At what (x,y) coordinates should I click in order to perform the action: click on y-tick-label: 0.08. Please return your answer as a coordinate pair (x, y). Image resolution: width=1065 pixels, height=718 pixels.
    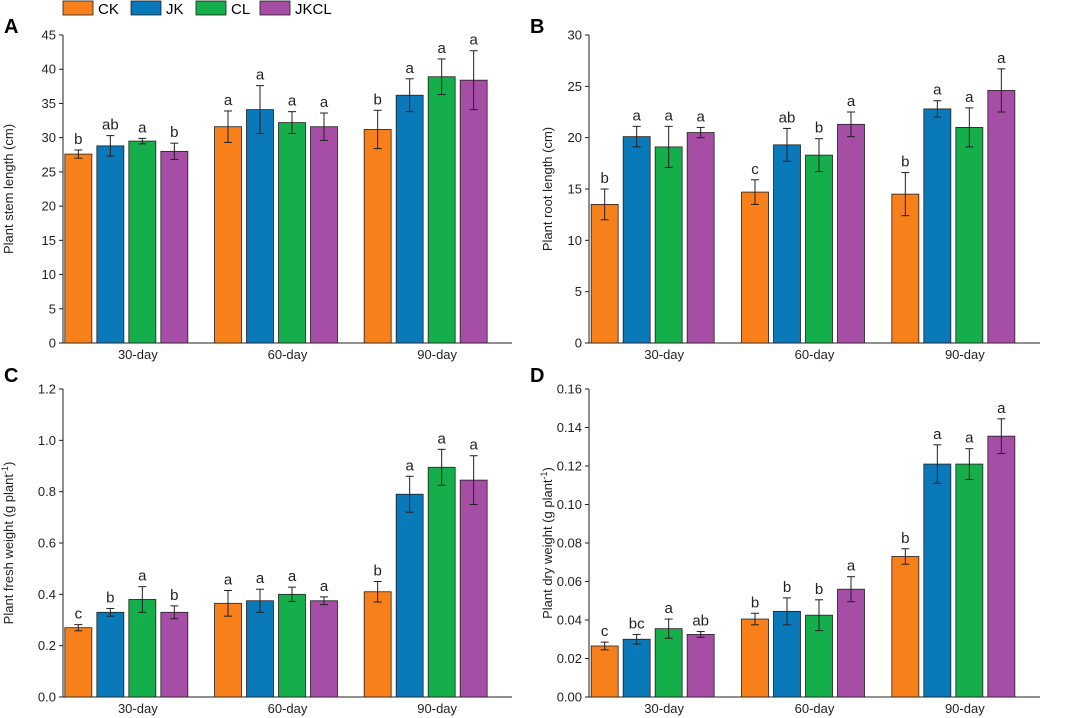
    Looking at the image, I should click on (569, 543).